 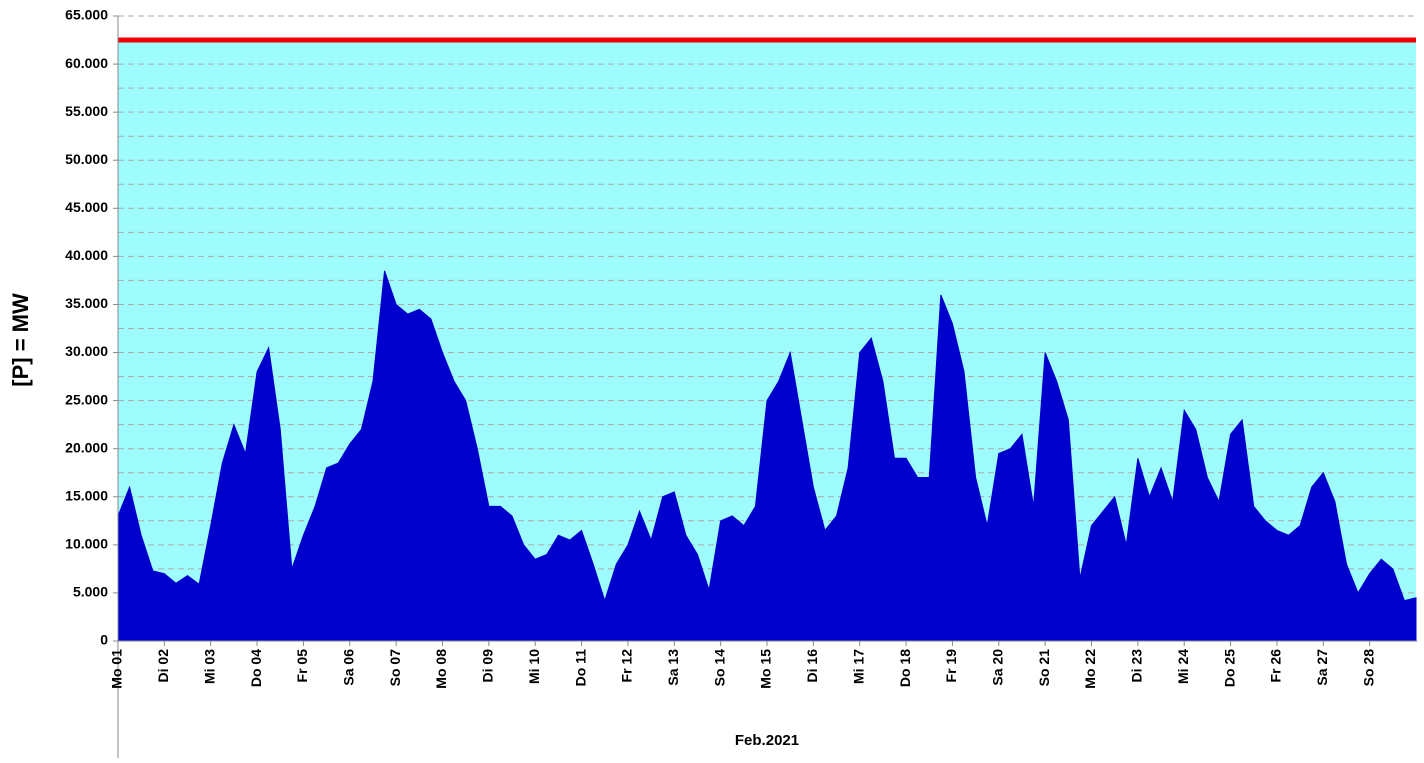 What do you see at coordinates (580, 668) in the screenshot?
I see `x-tick-label: Do 11` at bounding box center [580, 668].